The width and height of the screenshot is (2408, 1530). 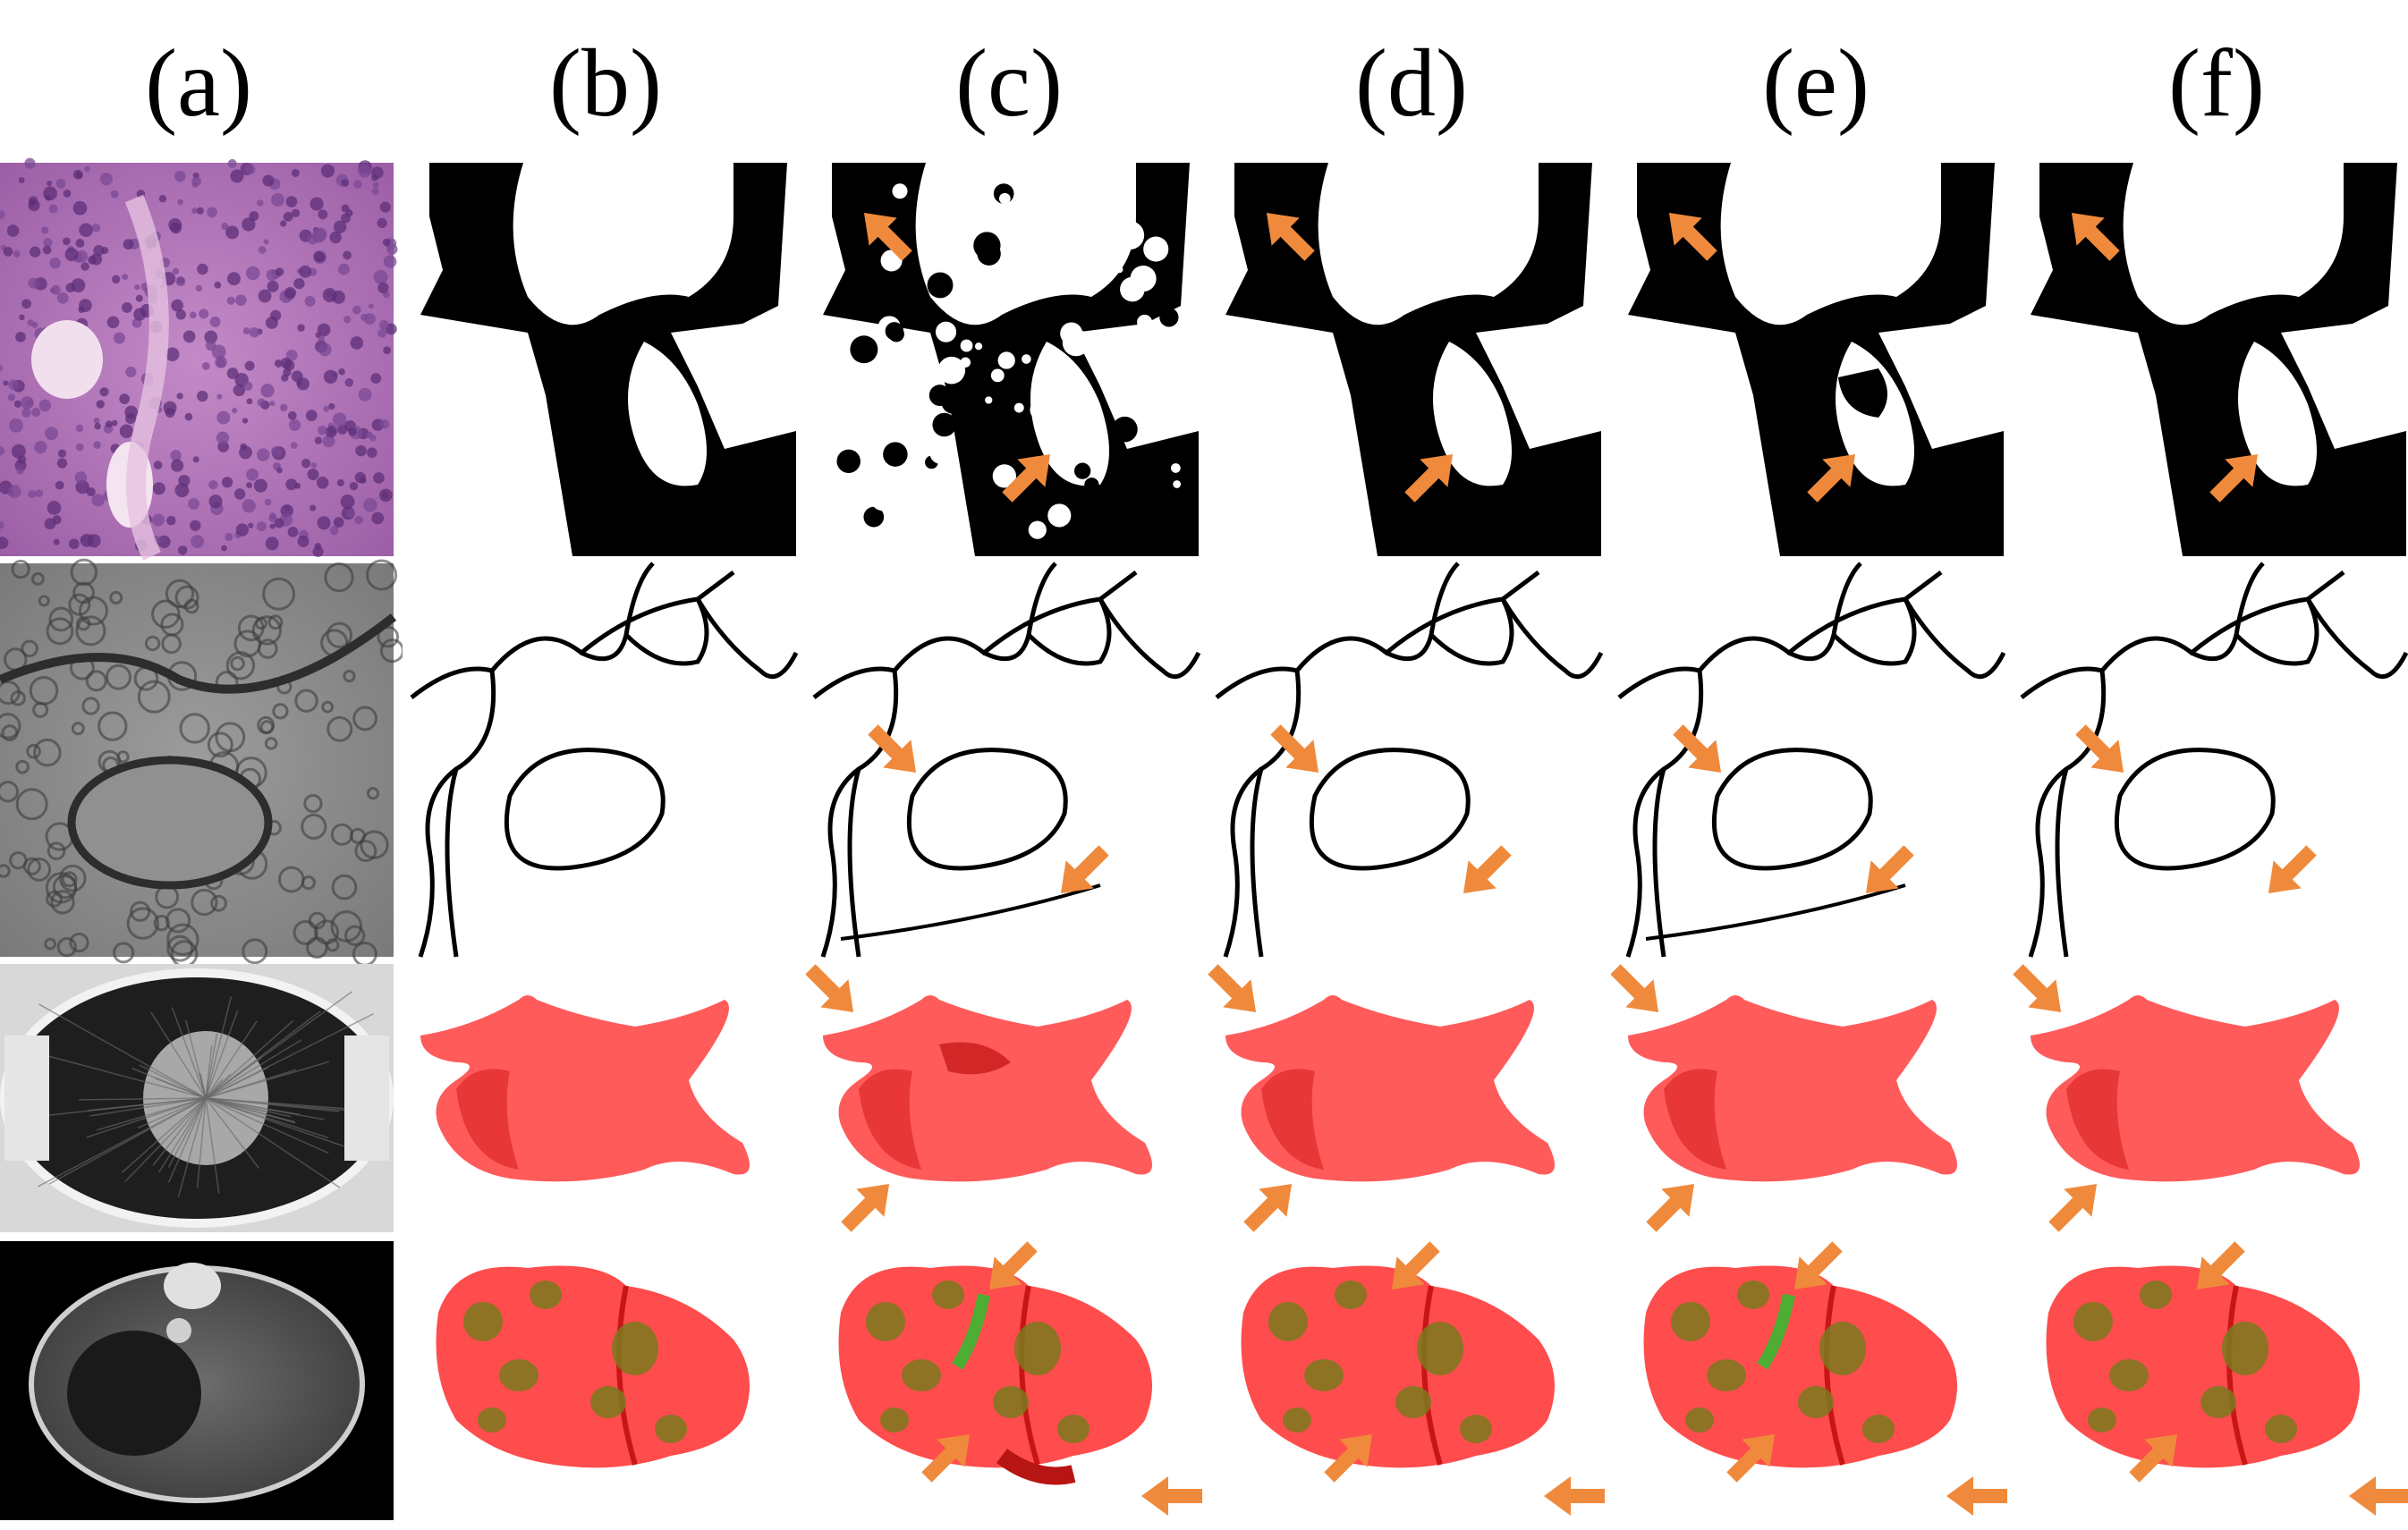 I want to click on arrow-d-1-top, so click(x=1291, y=236).